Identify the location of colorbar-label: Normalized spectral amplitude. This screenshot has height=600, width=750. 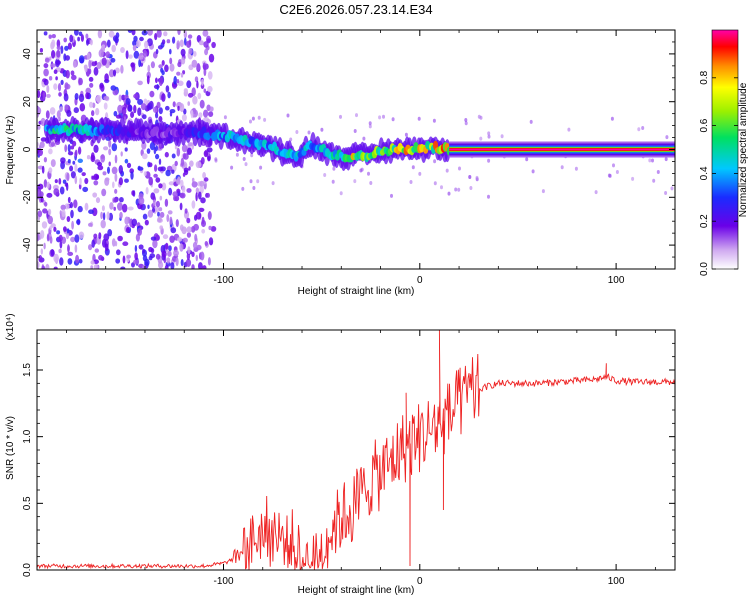
(743, 149).